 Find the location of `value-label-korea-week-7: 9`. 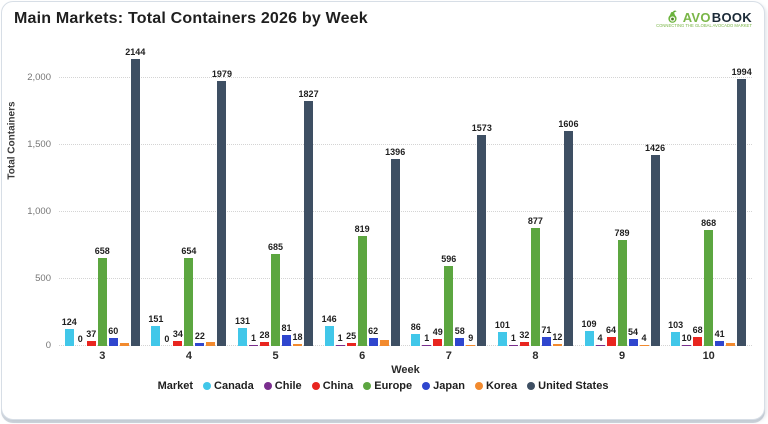

value-label-korea-week-7: 9 is located at coordinates (471, 337).